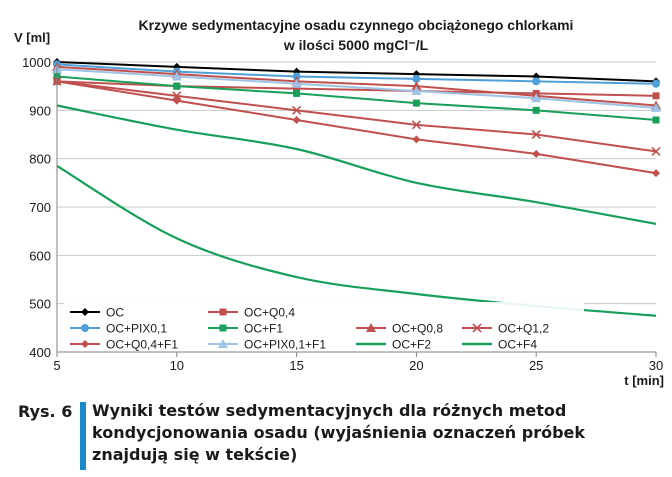 The width and height of the screenshot is (672, 477). I want to click on legend-item-oc-f4: OC+F4, so click(499, 345).